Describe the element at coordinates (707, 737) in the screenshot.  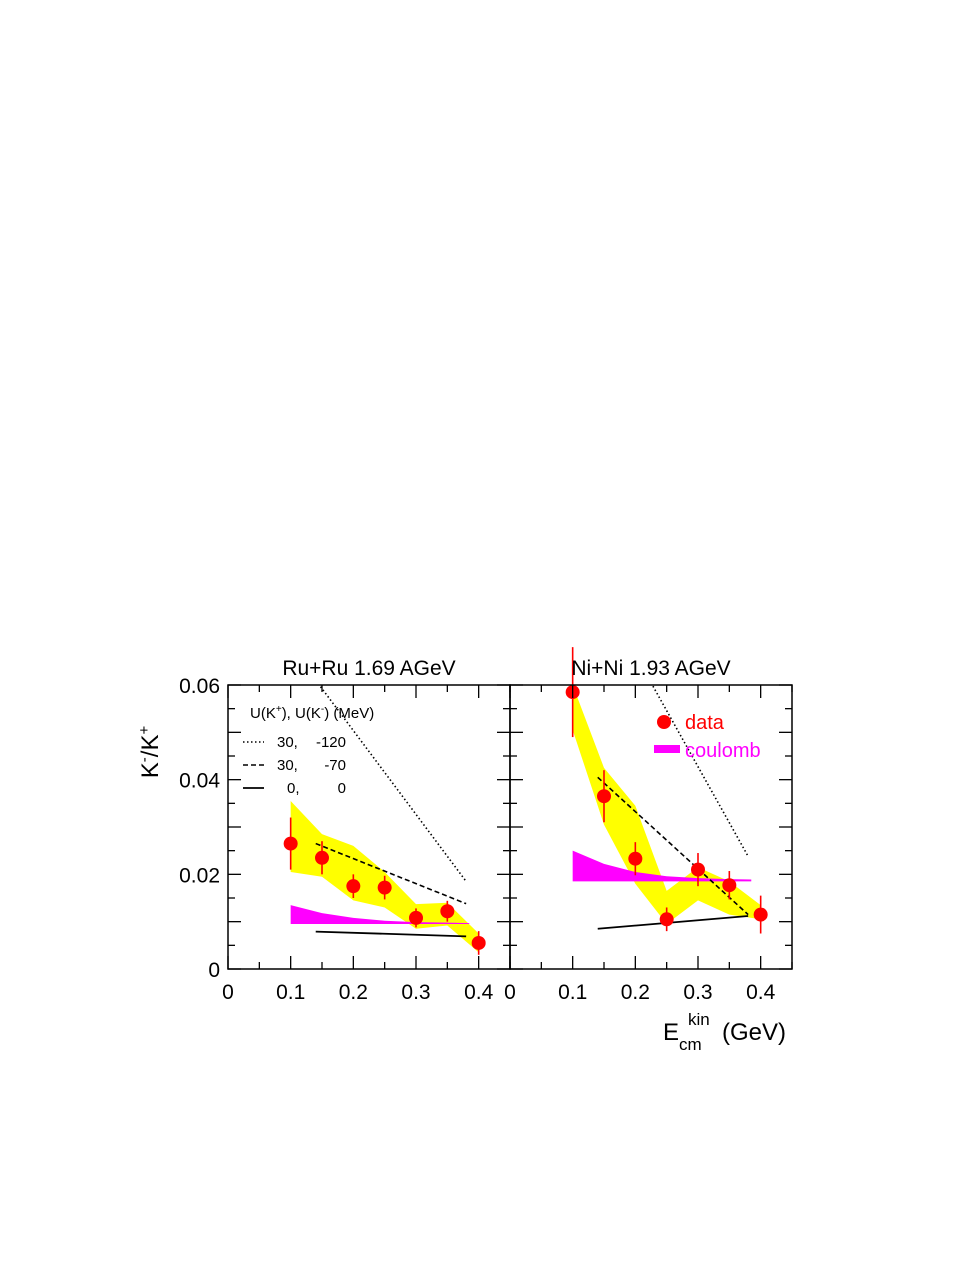
I see `data-legend: data coulomb` at that location.